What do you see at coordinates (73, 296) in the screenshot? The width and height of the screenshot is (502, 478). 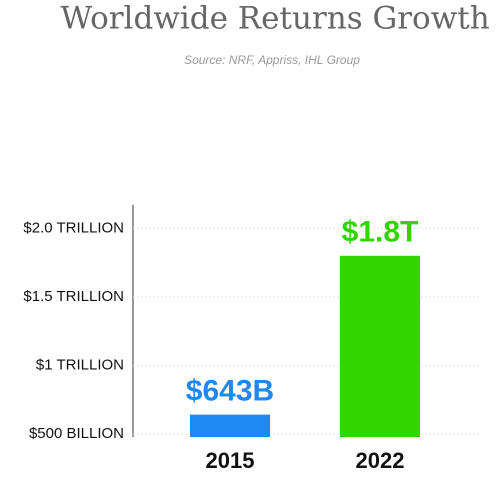 I see `y-tick-label: $1.5 TRILLION` at bounding box center [73, 296].